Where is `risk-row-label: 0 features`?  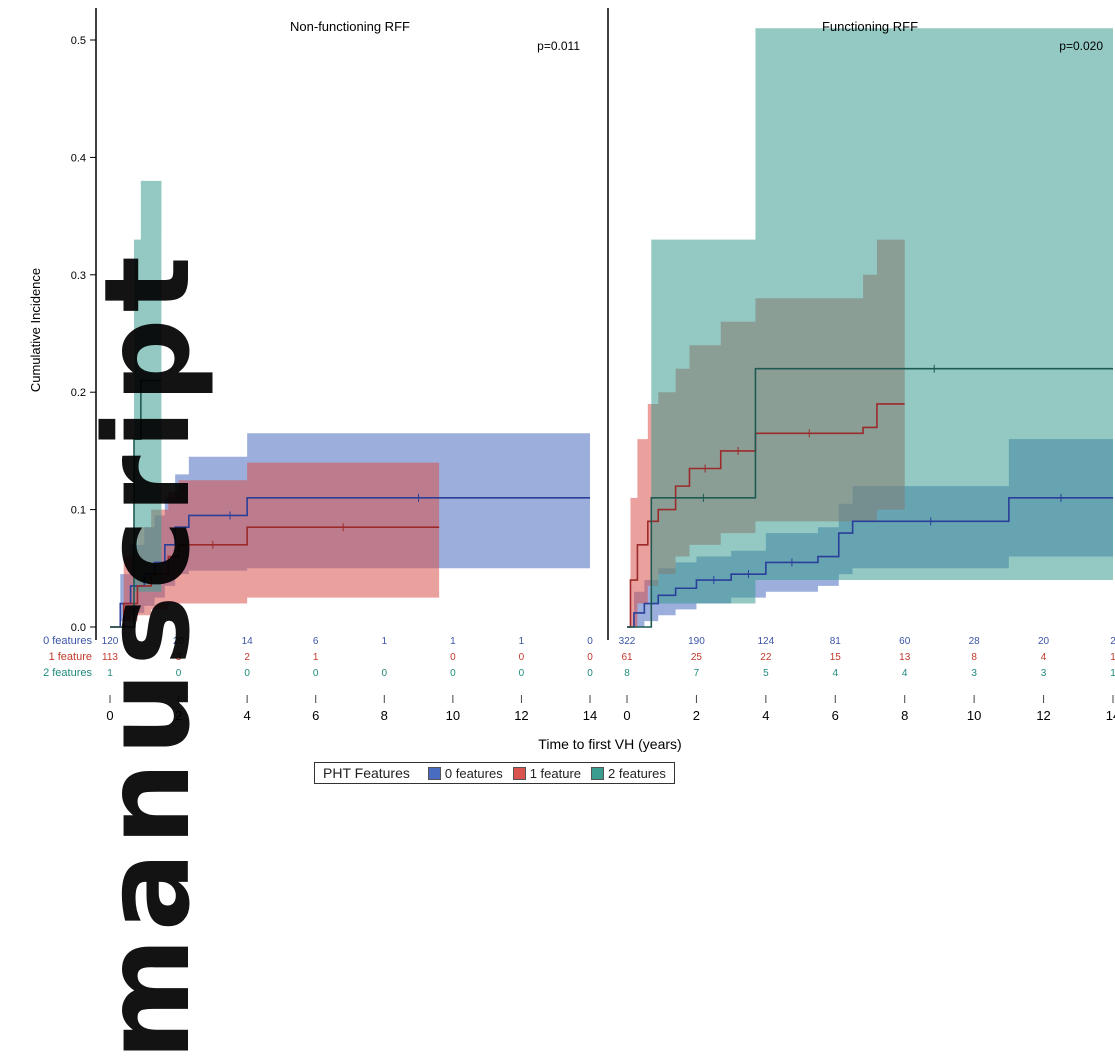
risk-row-label: 0 features is located at coordinates (67, 641).